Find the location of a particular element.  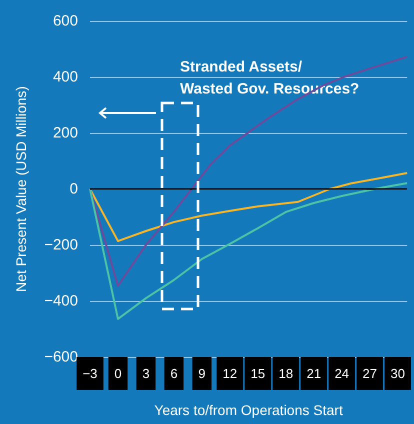

y-tick-label: 0 is located at coordinates (74, 189).